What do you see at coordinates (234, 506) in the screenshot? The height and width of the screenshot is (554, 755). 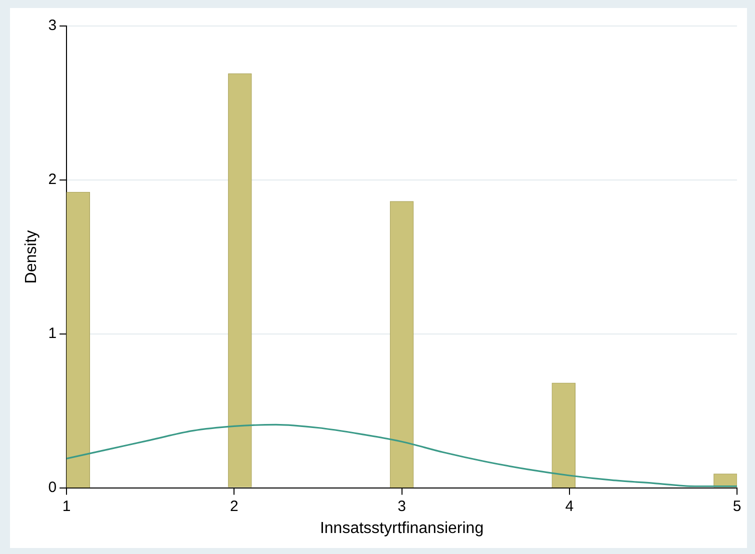 I see `x-tick-label: 2` at bounding box center [234, 506].